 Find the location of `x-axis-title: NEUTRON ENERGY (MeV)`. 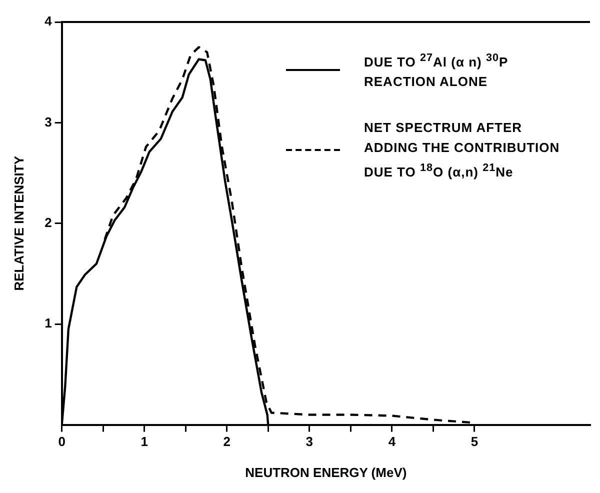

x-axis-title: NEUTRON ENERGY (MeV) is located at coordinates (326, 472).